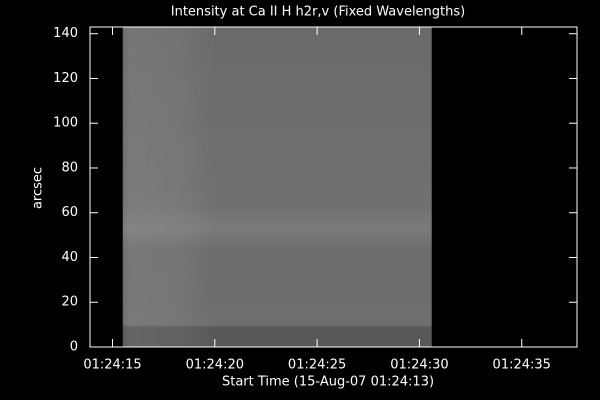 This screenshot has height=400, width=600. Describe the element at coordinates (38, 188) in the screenshot. I see `y-axis-label: arcsec` at that location.